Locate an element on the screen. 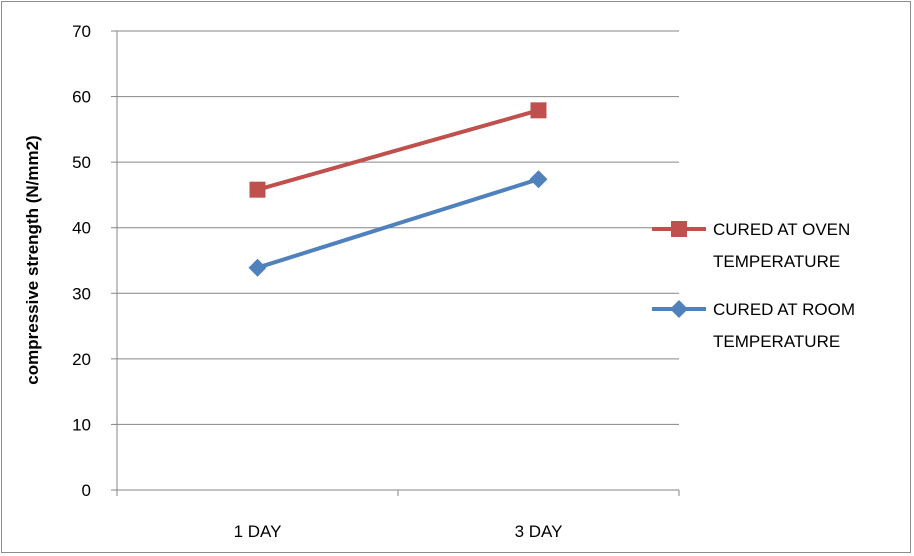 The height and width of the screenshot is (556, 914). y-tick-label: 70 is located at coordinates (81, 31).